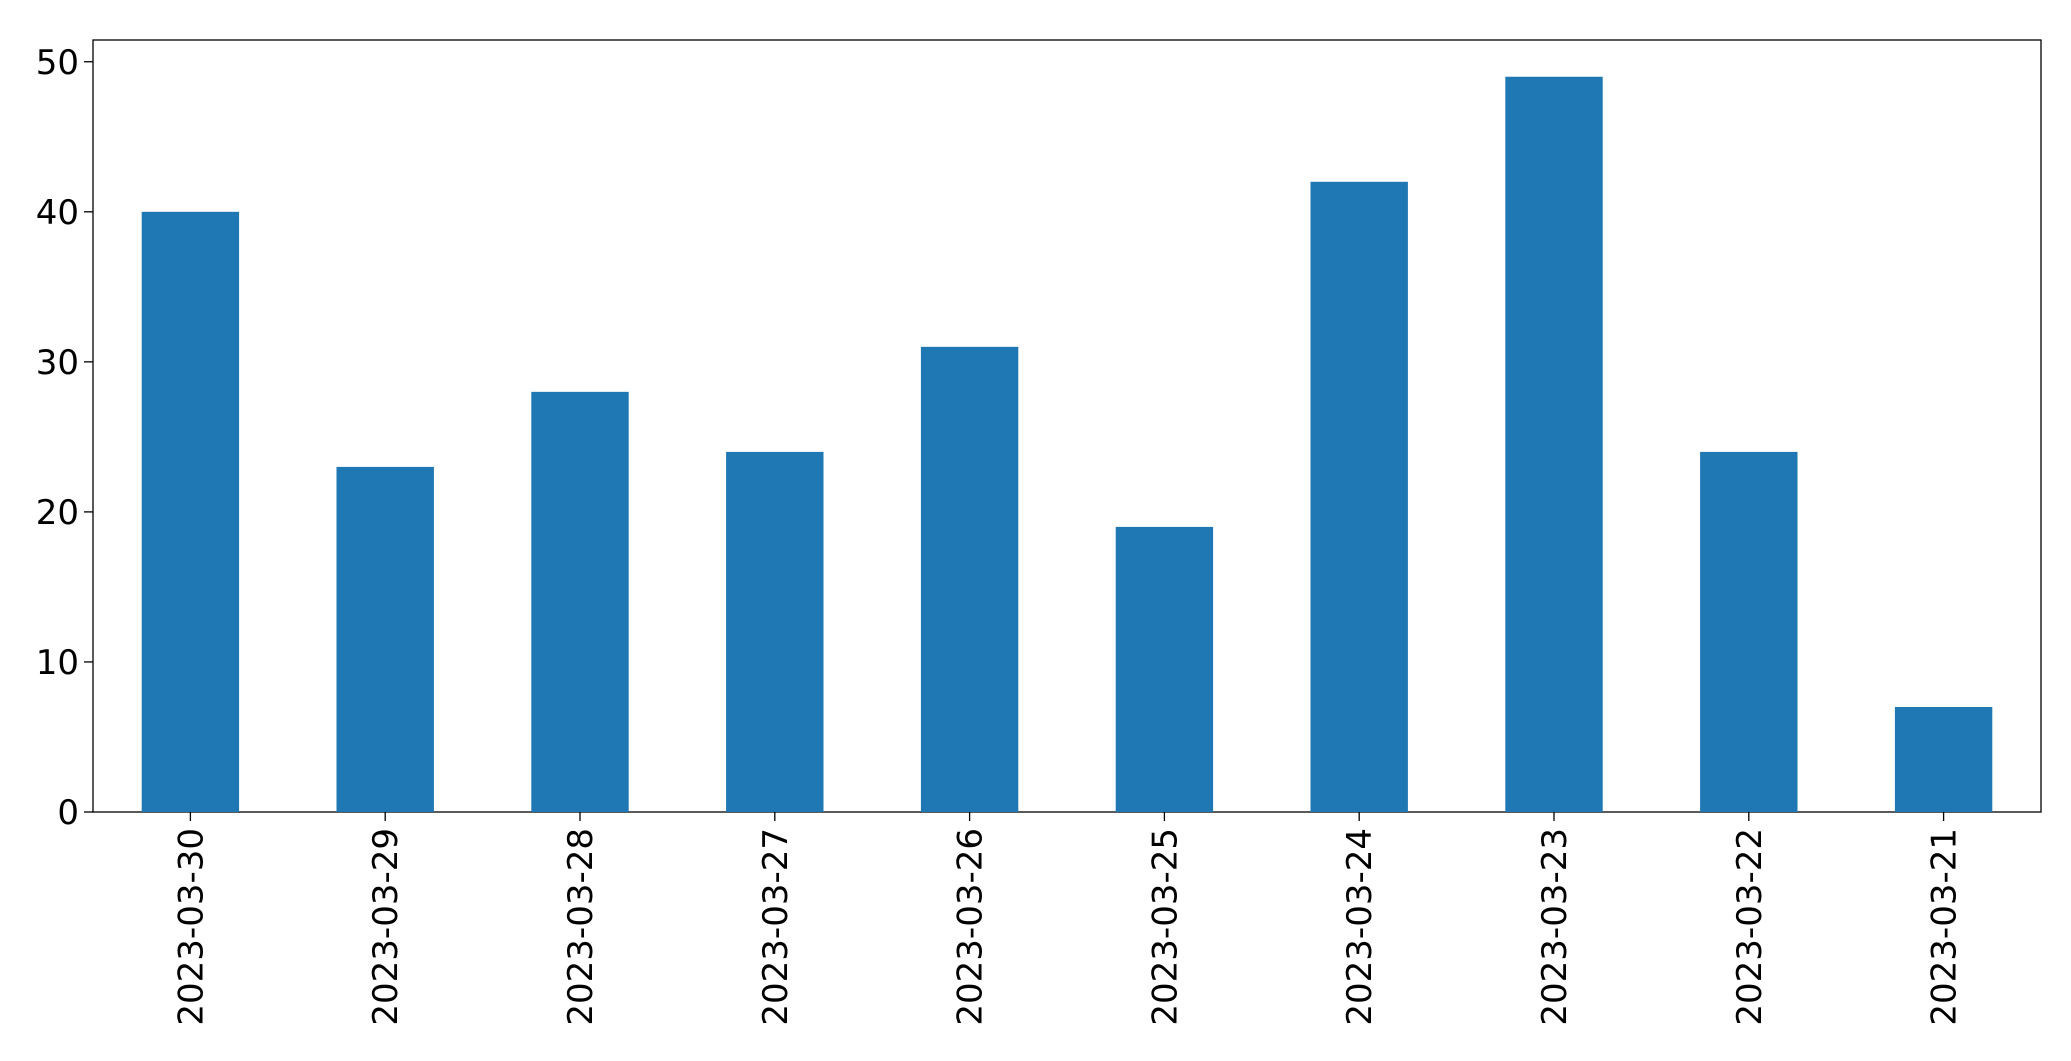 The width and height of the screenshot is (2071, 1061). What do you see at coordinates (1750, 927) in the screenshot?
I see `x-tick-label: 2023-03-22` at bounding box center [1750, 927].